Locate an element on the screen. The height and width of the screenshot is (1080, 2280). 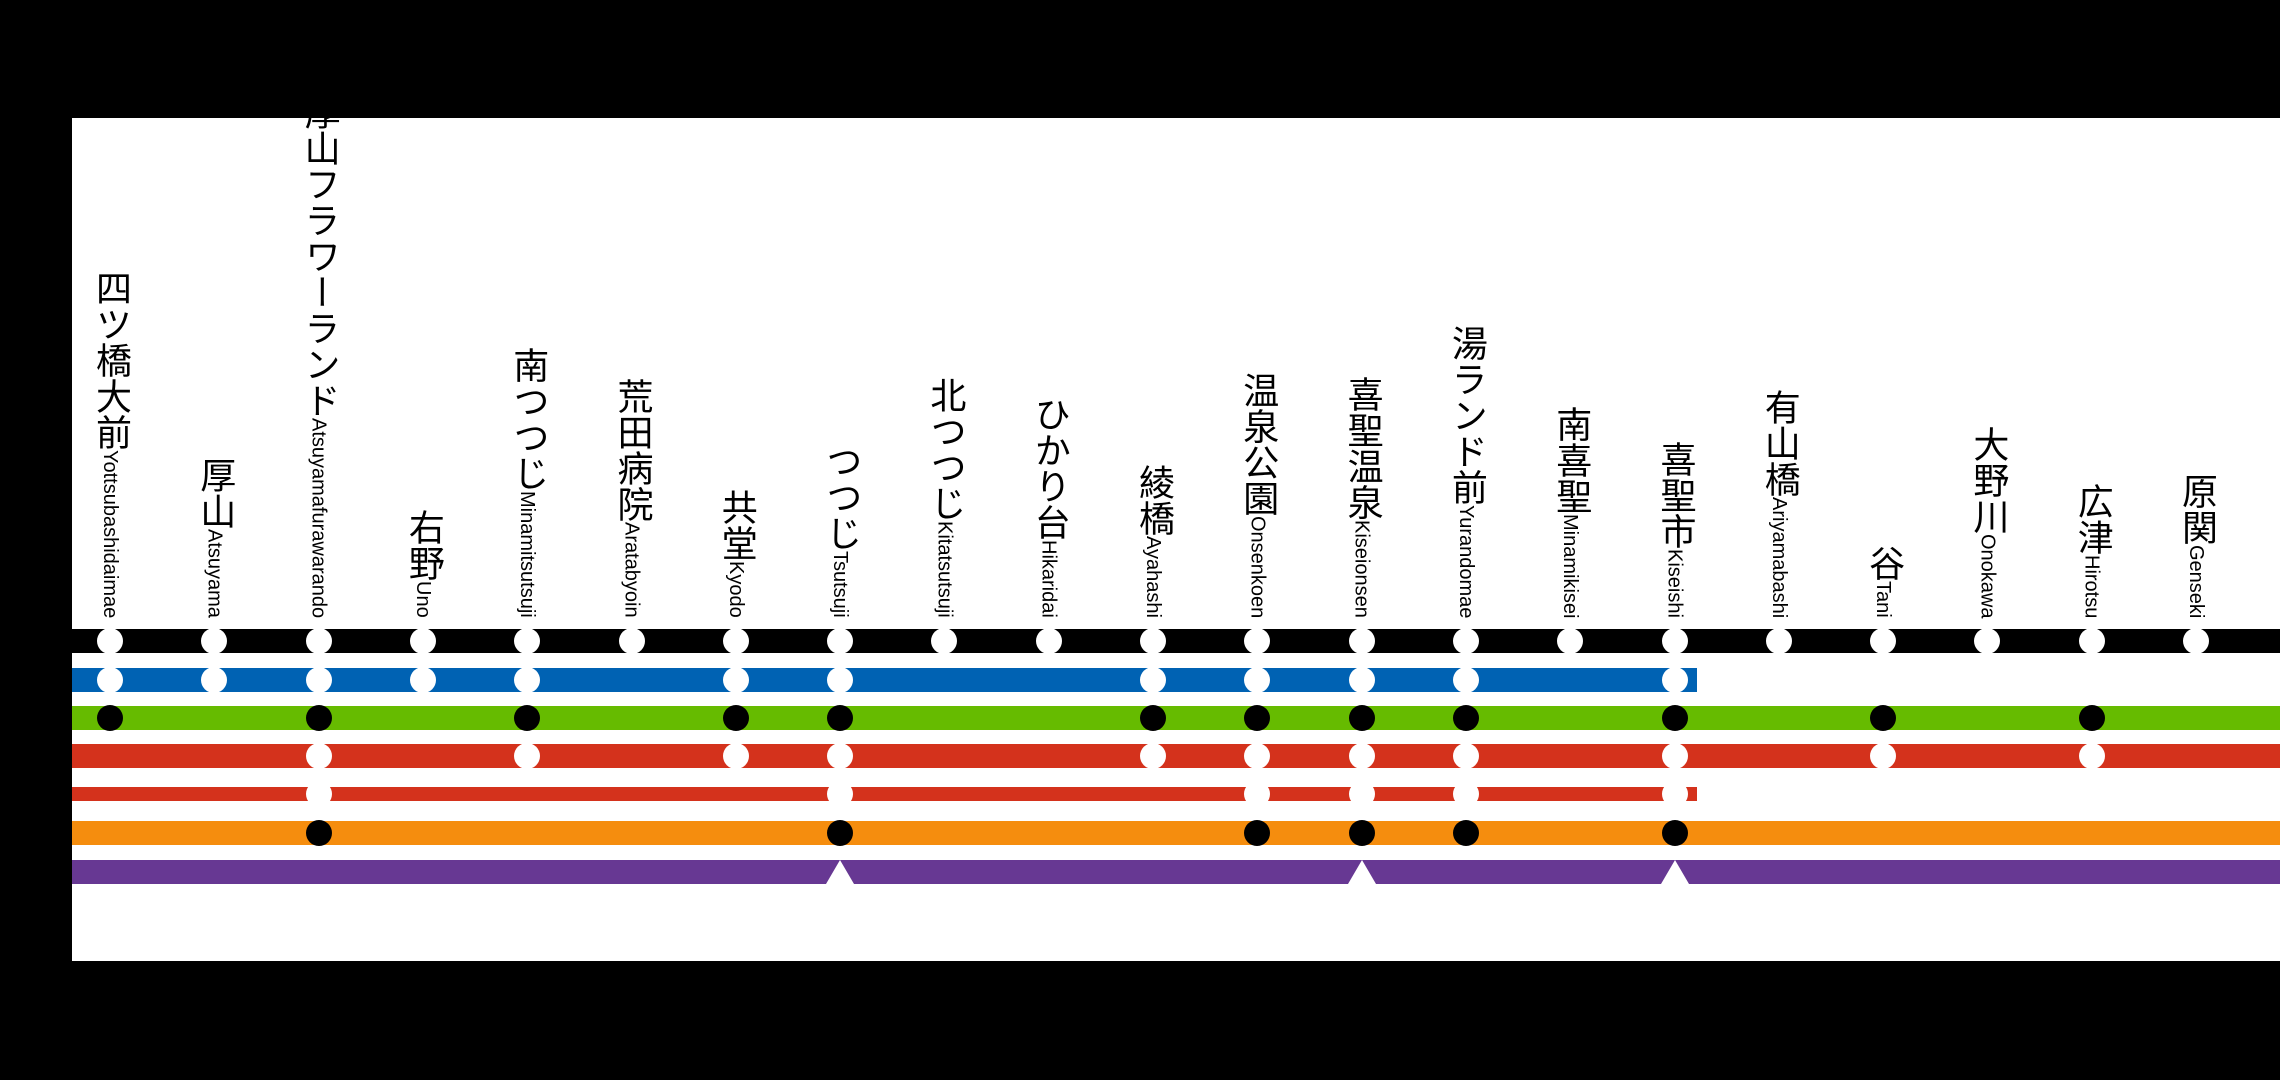
station-name-ja: 有山橋 is located at coordinates (1779, 442).